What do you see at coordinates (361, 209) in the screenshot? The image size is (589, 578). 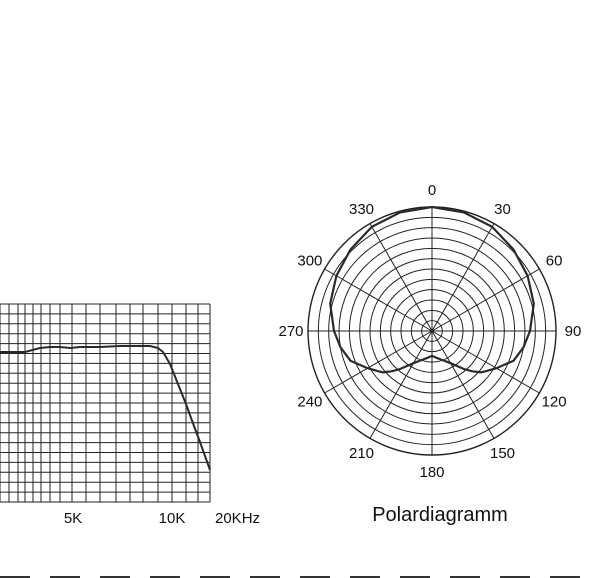 I see `polar-angle-label: 330` at bounding box center [361, 209].